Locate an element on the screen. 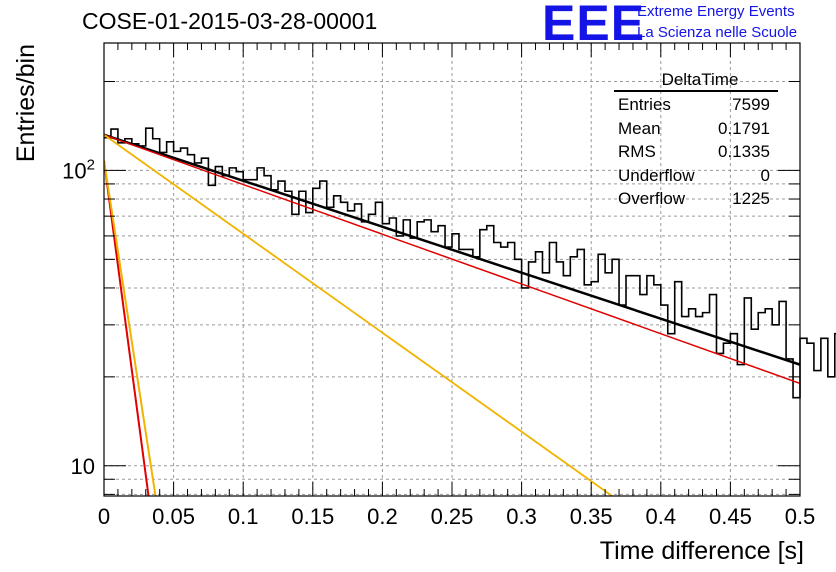 The height and width of the screenshot is (572, 836). stats-value: 0 is located at coordinates (765, 175).